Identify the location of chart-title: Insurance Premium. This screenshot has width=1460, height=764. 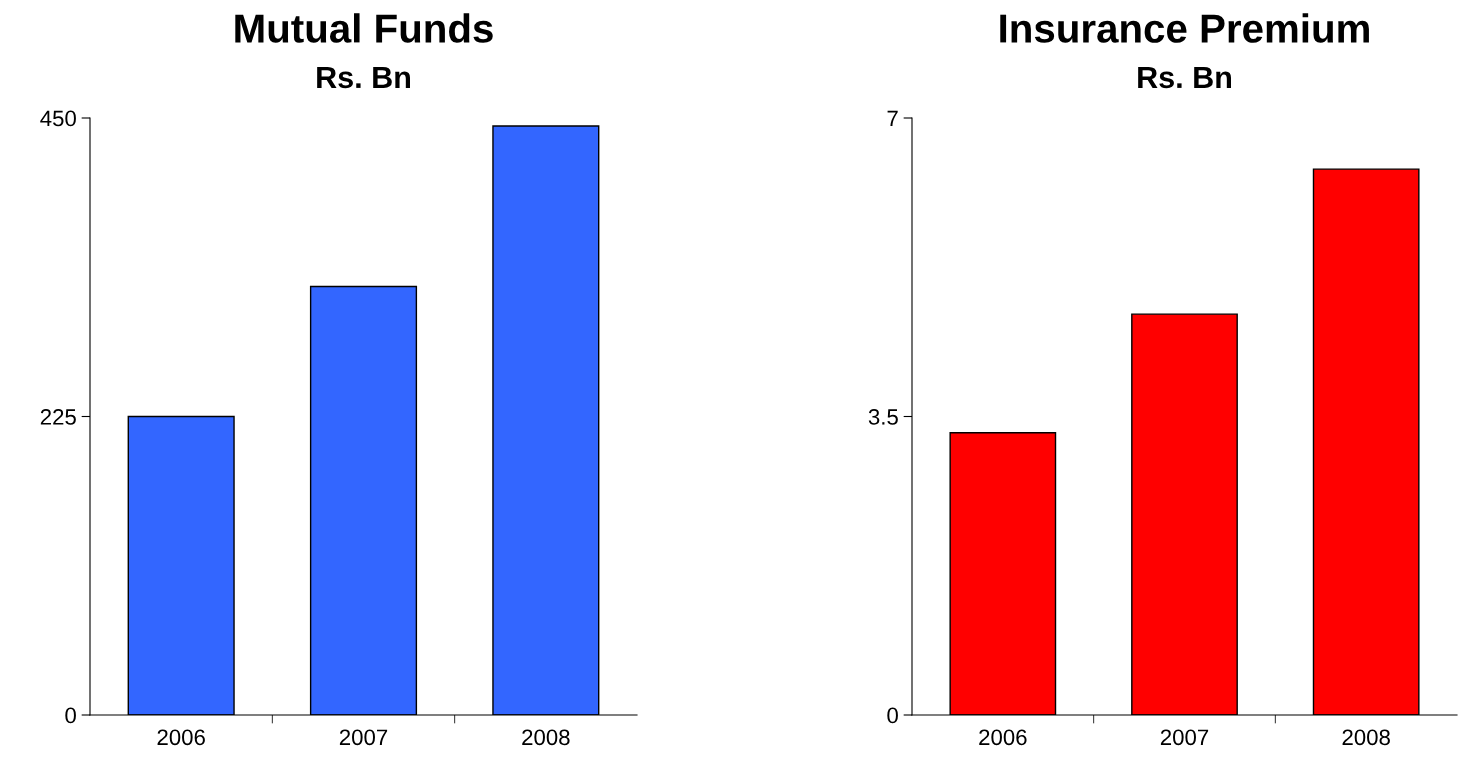
(1184, 28).